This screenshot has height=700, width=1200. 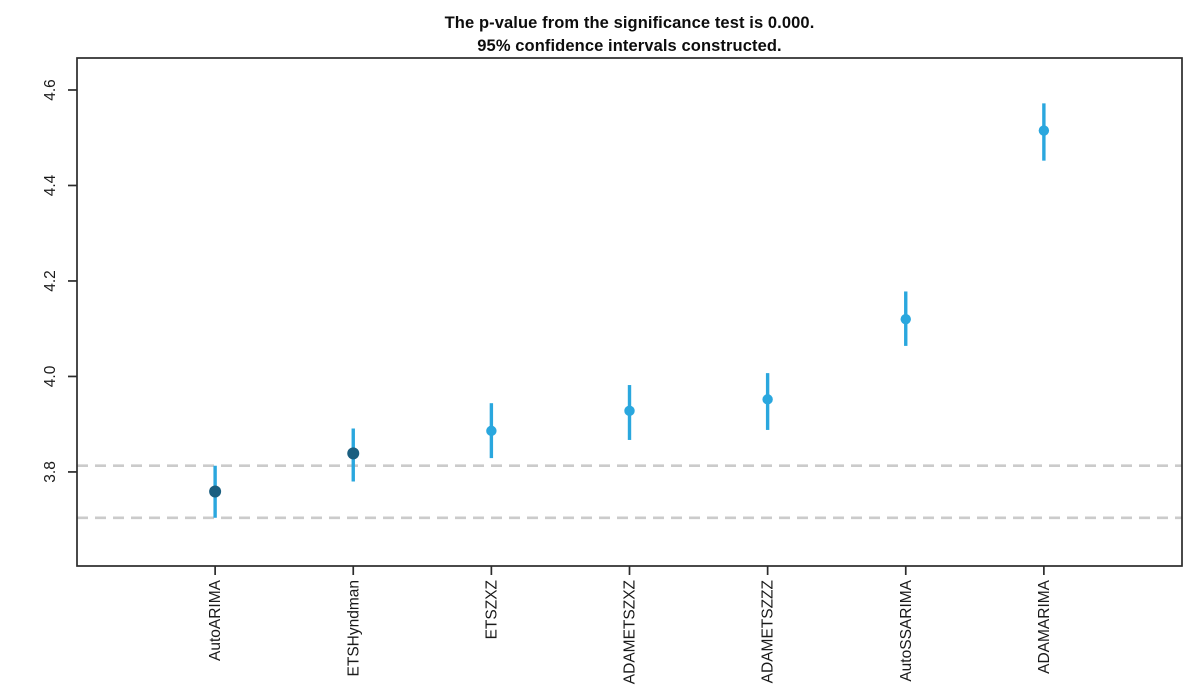 What do you see at coordinates (50, 90) in the screenshot?
I see `y-tick-label: 4.6` at bounding box center [50, 90].